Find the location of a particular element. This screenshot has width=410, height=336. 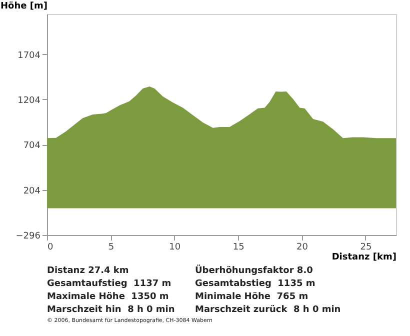

y-tick-label: −296 is located at coordinates (28, 237).